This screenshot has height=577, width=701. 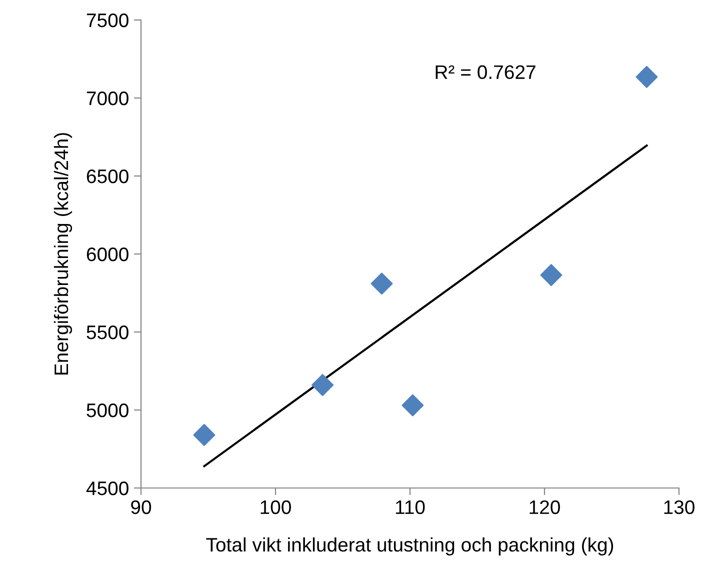 What do you see at coordinates (545, 507) in the screenshot?
I see `x-tick-label: 120` at bounding box center [545, 507].